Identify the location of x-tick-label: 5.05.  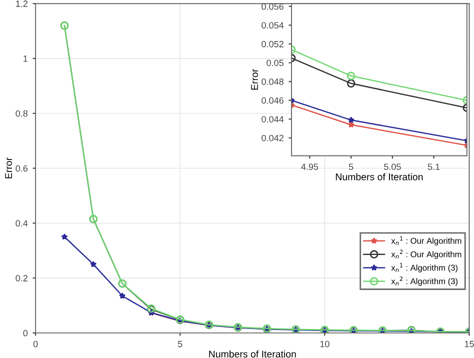
(392, 167).